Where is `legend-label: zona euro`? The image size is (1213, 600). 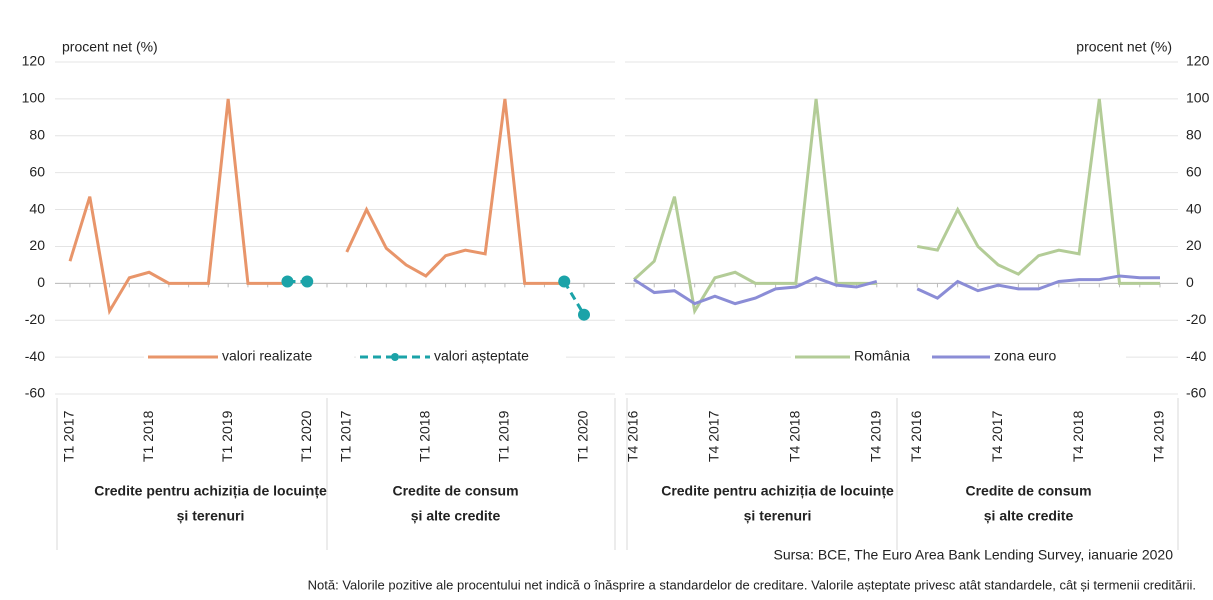 legend-label: zona euro is located at coordinates (1025, 356).